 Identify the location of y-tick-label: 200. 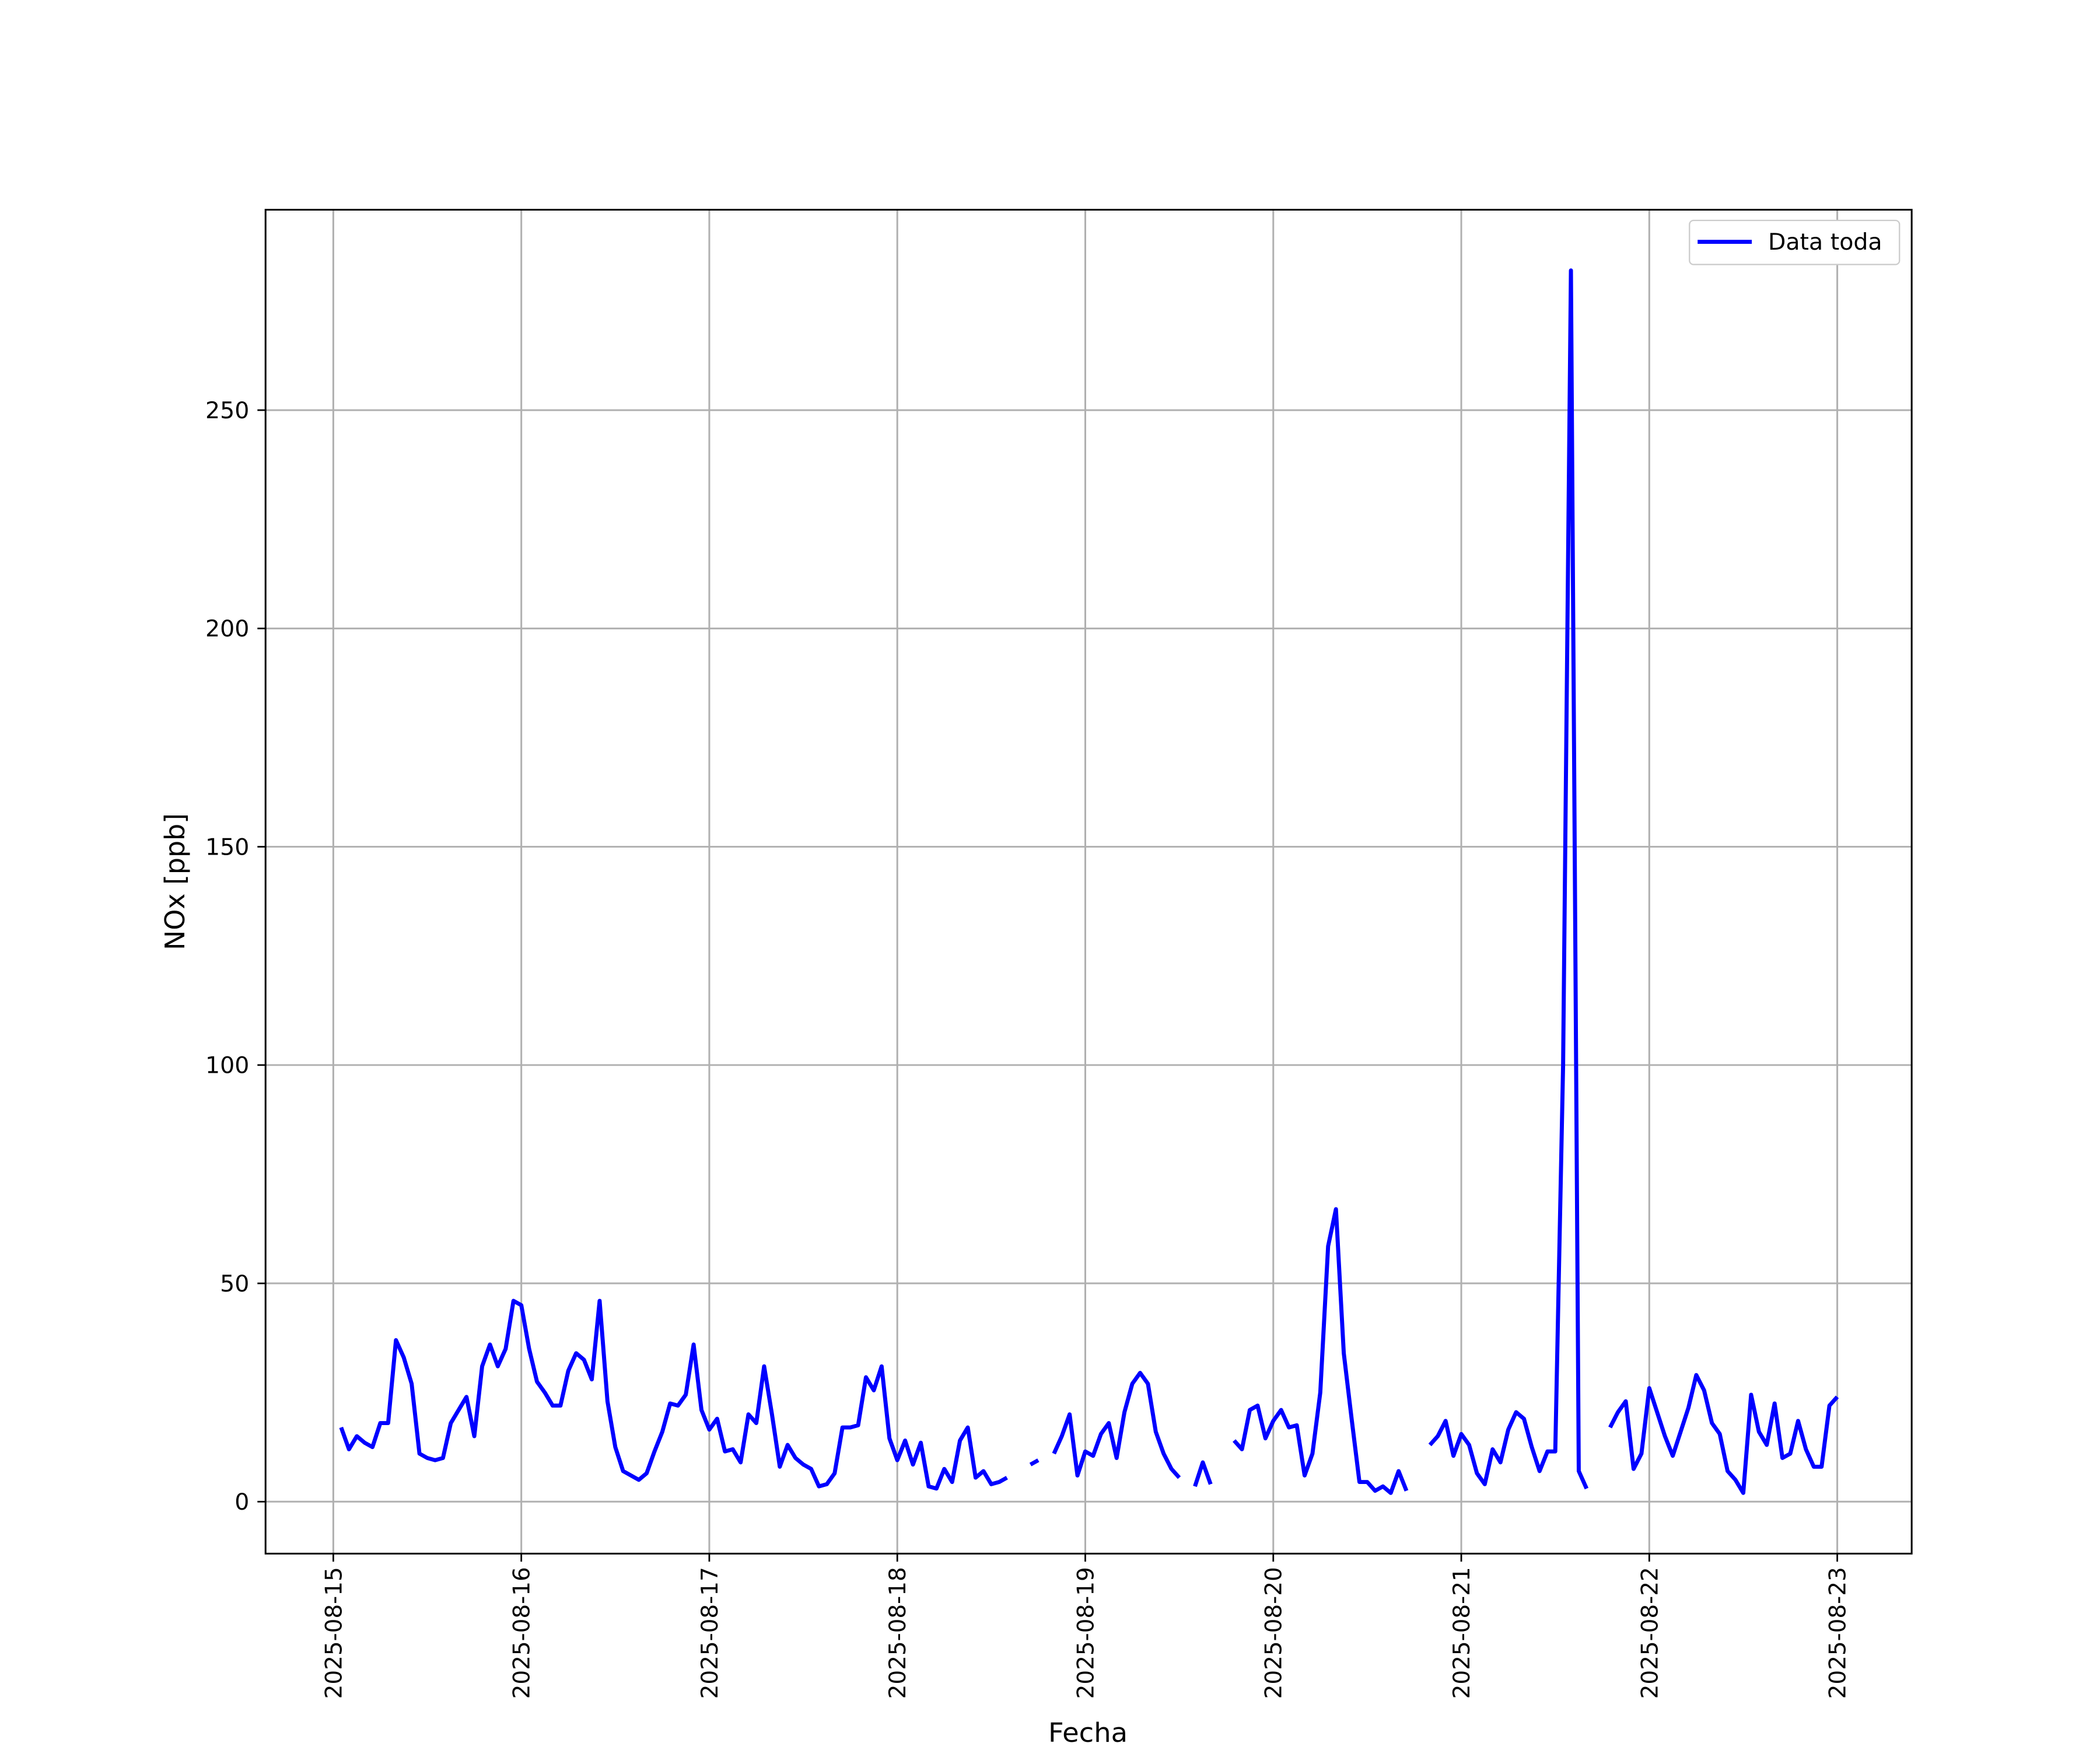
(227, 629).